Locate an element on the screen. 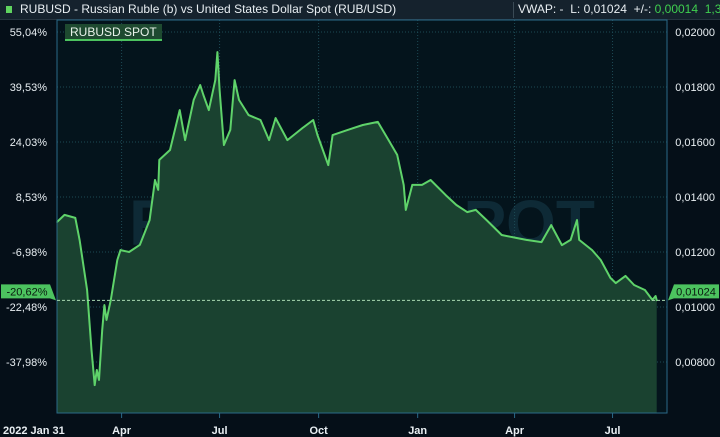 The image size is (720, 437). y-left-tick-label: -37,98% is located at coordinates (26, 363).